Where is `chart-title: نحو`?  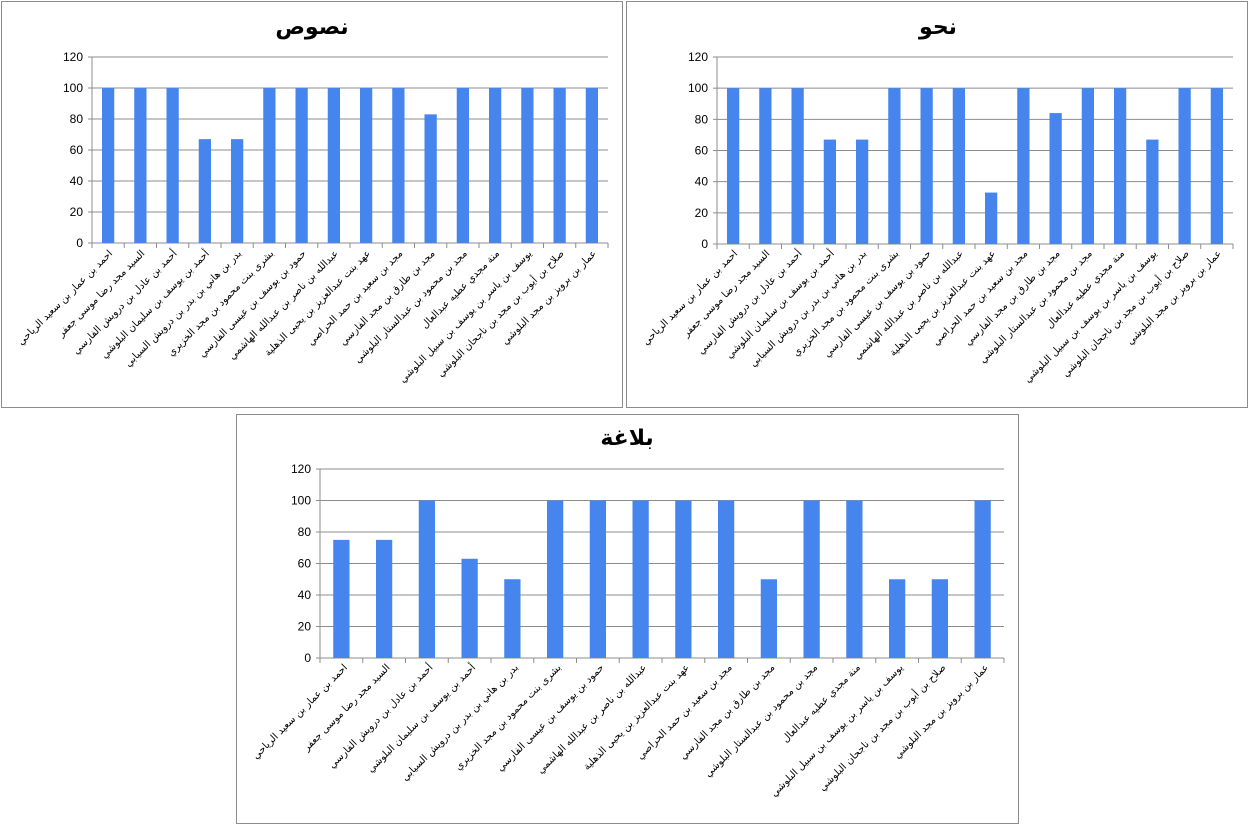
chart-title: نحو is located at coordinates (937, 27).